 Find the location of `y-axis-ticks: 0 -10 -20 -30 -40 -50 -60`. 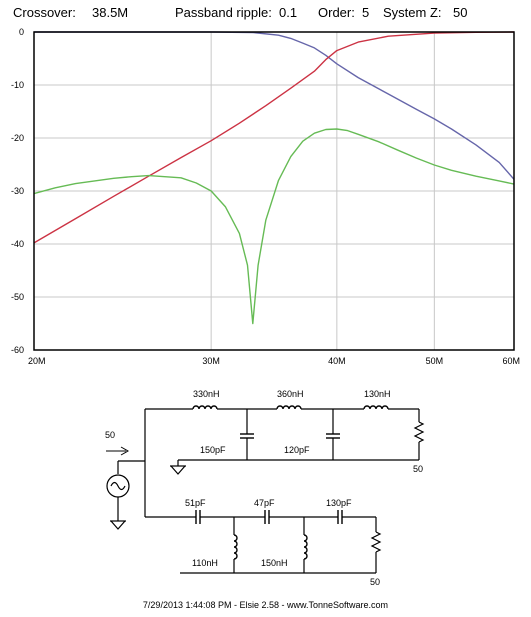

y-axis-ticks: 0 -10 -20 -30 -40 -50 -60 is located at coordinates (17, 191).